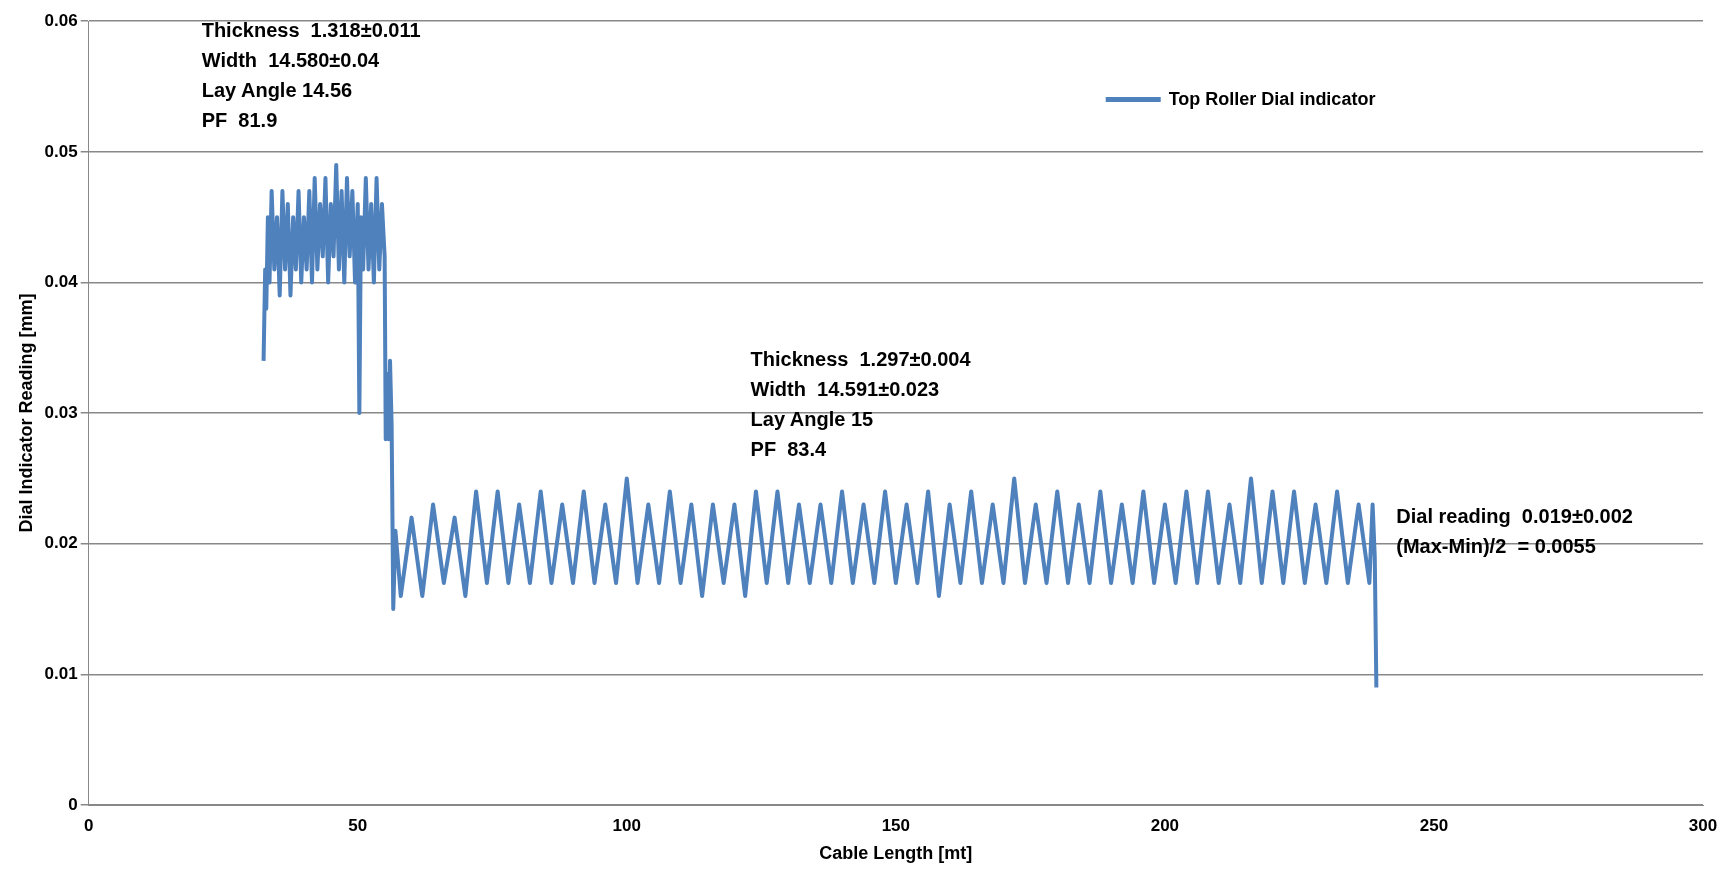 This screenshot has height=885, width=1733. What do you see at coordinates (861, 403) in the screenshot?
I see `annotation: Thickness 1.297±0.004 Width 14.591±0.023 Lay Angle 15 PF 83.4` at bounding box center [861, 403].